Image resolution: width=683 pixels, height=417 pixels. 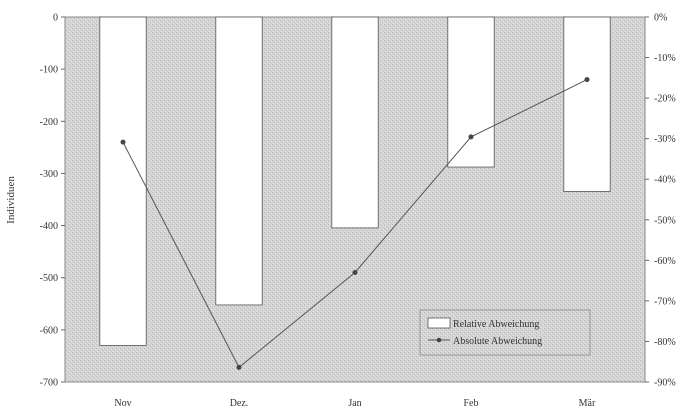 What do you see at coordinates (665, 342) in the screenshot?
I see `y2-tick-label: -80%` at bounding box center [665, 342].